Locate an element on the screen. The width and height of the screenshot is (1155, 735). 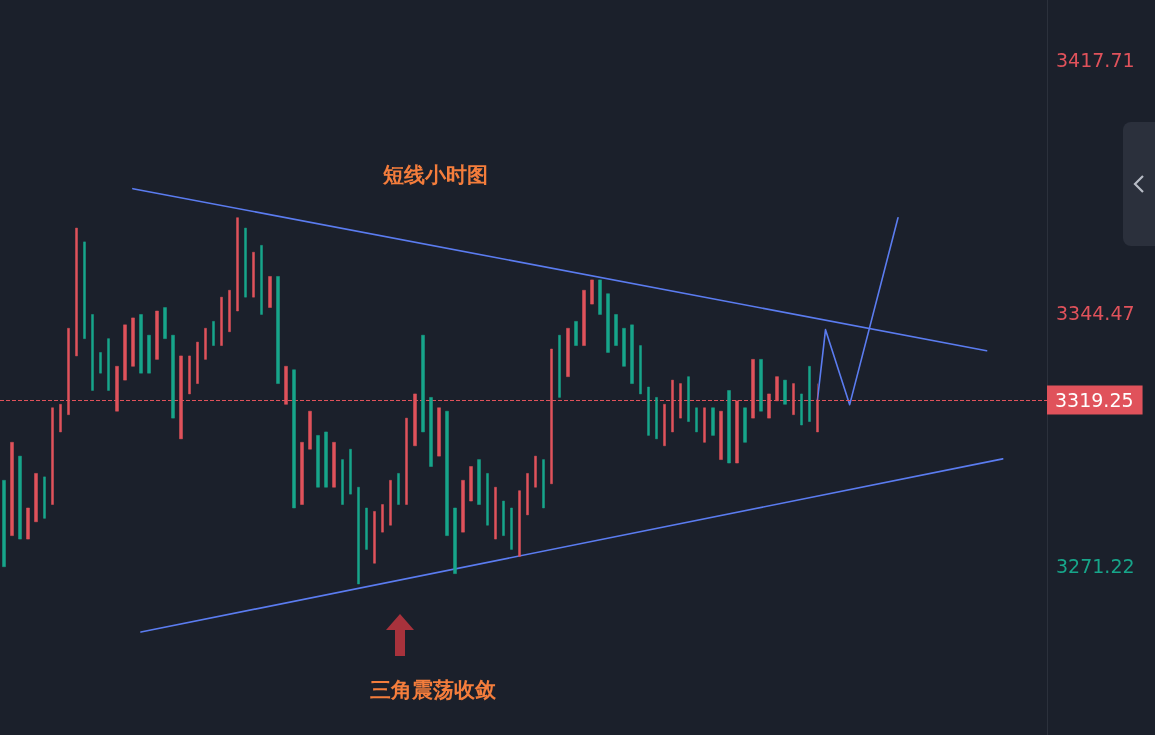
annotation: 三角震荡收敛 is located at coordinates (433, 689).